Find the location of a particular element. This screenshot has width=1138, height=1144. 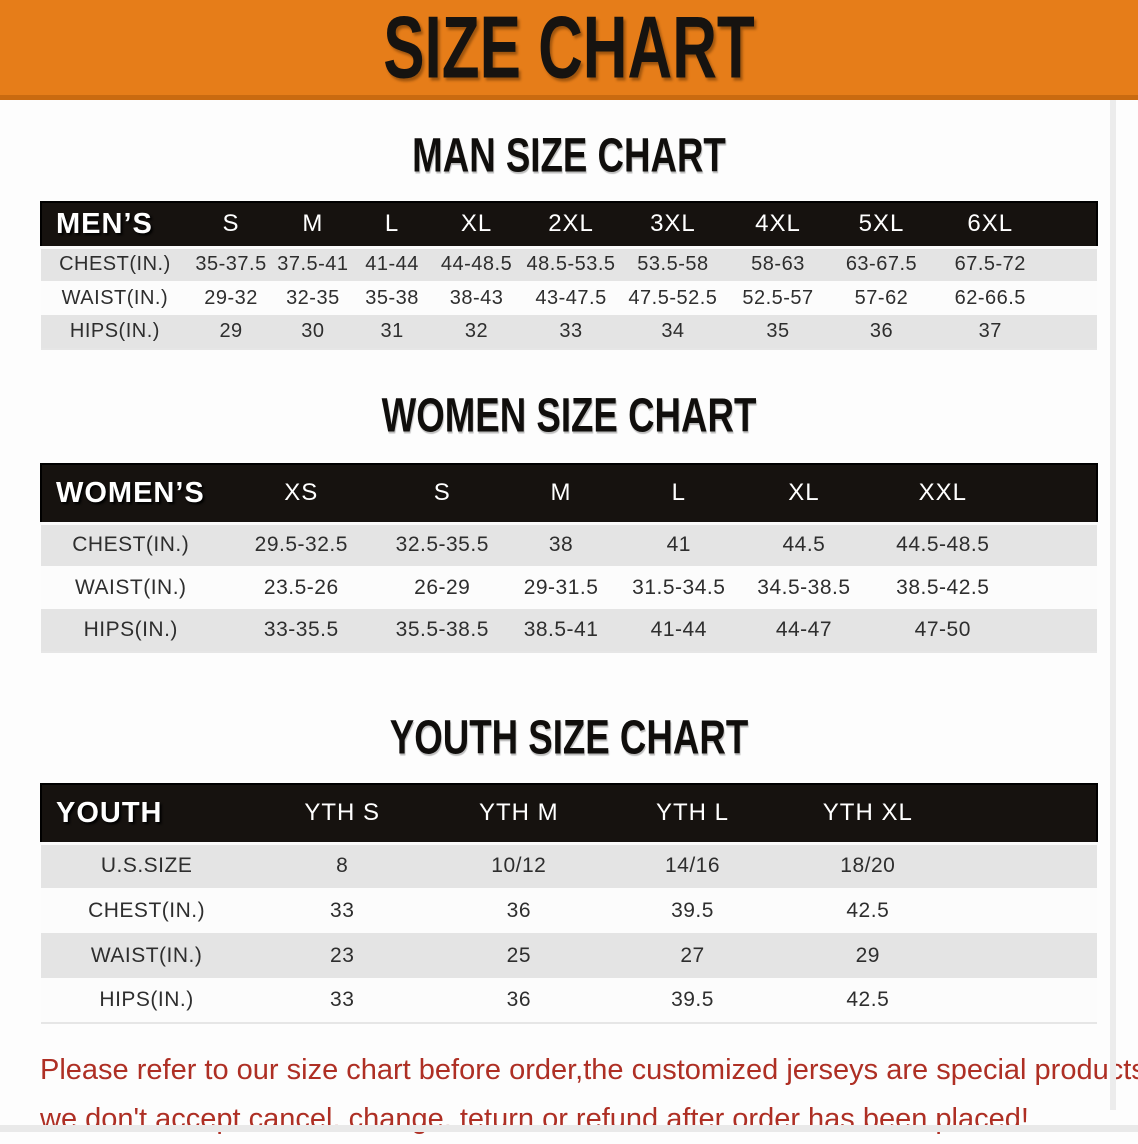

value-cell: 63-67.5 is located at coordinates (881, 263).